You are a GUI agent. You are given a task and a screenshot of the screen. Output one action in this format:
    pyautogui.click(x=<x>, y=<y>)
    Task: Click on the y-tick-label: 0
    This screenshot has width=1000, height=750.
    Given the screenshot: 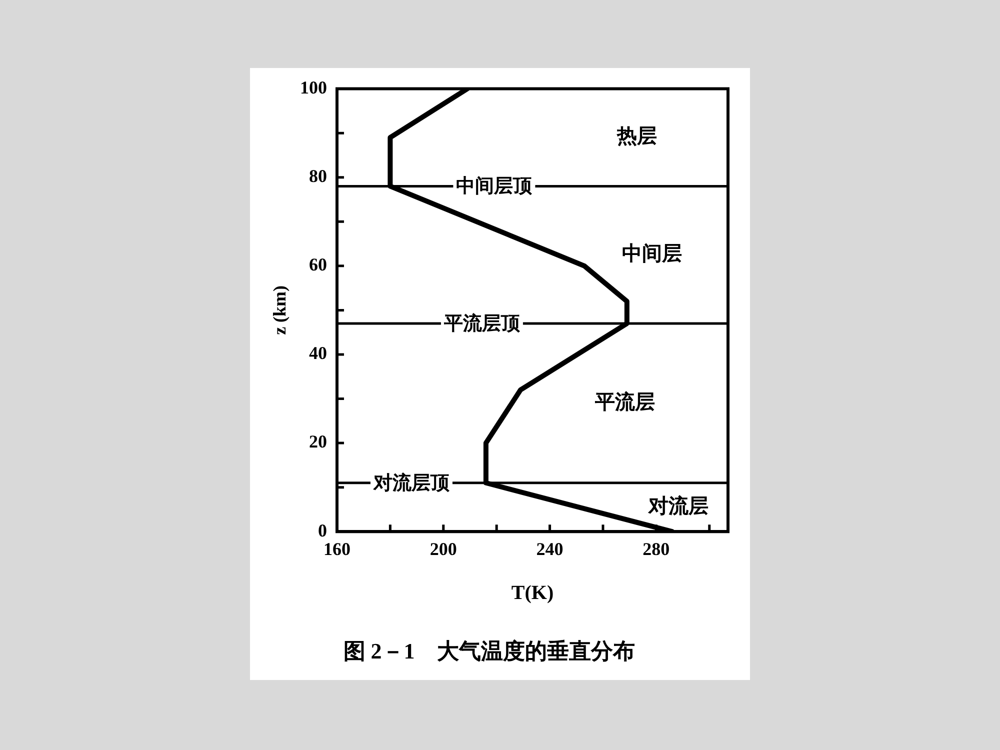 What is the action you would take?
    pyautogui.click(x=322, y=530)
    